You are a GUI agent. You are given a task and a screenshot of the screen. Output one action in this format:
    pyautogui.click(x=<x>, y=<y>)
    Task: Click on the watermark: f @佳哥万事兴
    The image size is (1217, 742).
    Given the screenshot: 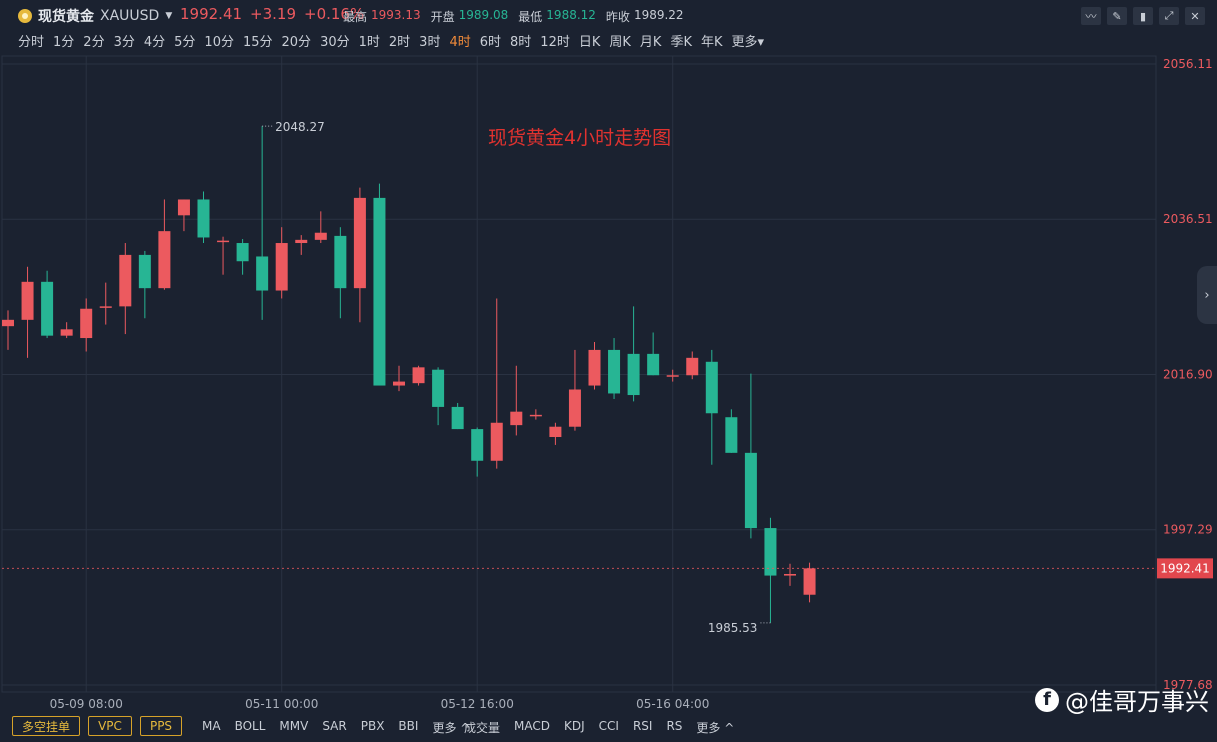 What is the action you would take?
    pyautogui.click(x=1122, y=699)
    